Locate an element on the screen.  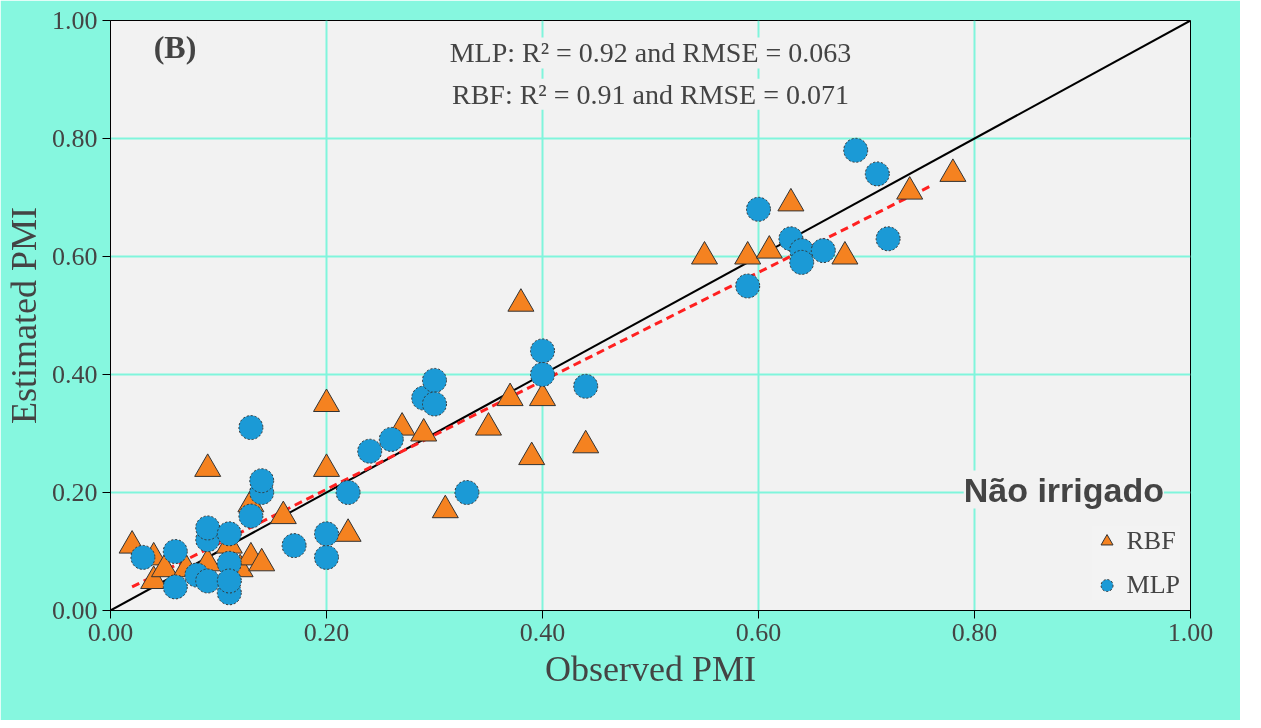
y-tick-label: 0.20 is located at coordinates (75, 492).